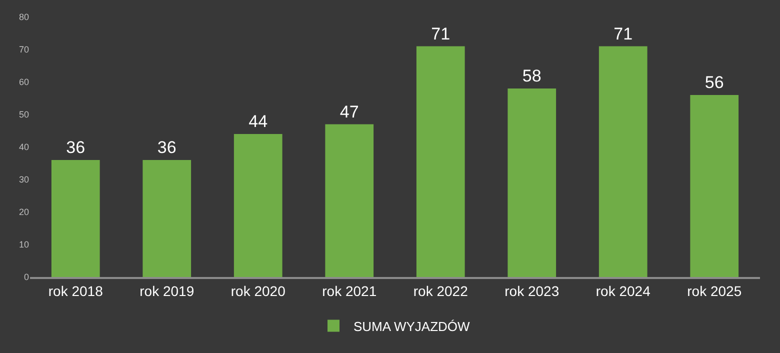 This screenshot has width=780, height=353. Describe the element at coordinates (258, 290) in the screenshot. I see `x-tick-label: rok 2020` at that location.